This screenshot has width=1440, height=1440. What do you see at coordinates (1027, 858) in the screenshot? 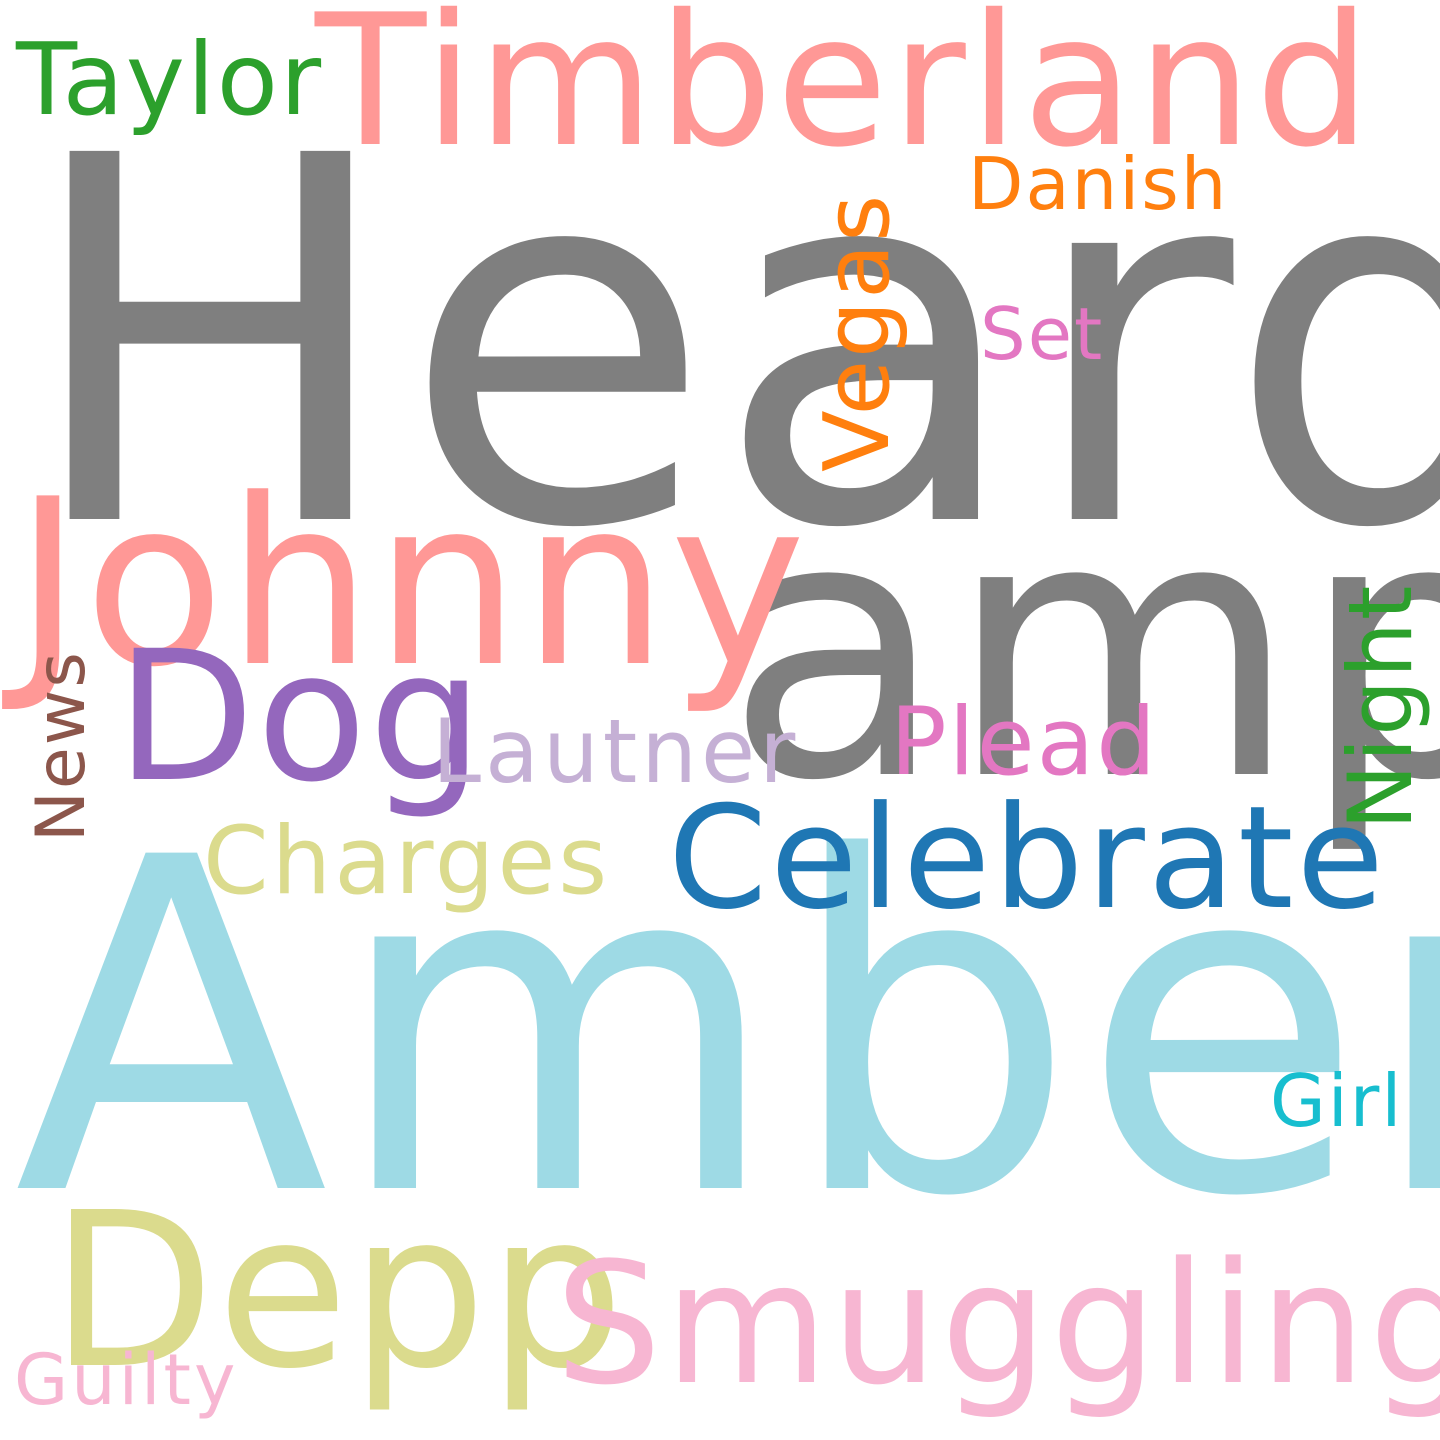
I see `word-celebrate: Celebrate` at bounding box center [1027, 858].